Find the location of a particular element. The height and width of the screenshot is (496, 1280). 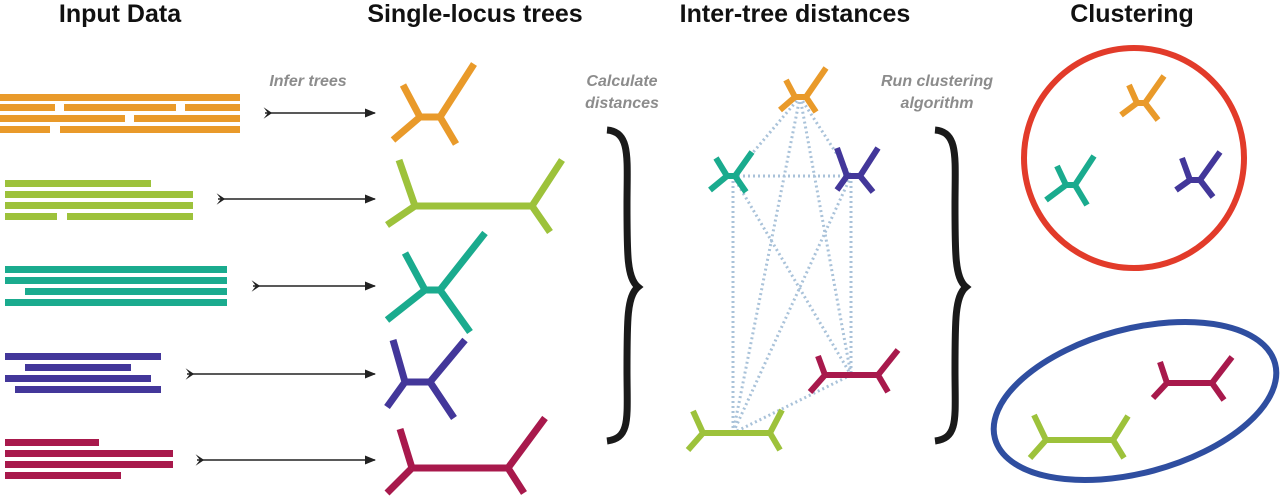

cluster-tree-crimson is located at coordinates (1192, 378).